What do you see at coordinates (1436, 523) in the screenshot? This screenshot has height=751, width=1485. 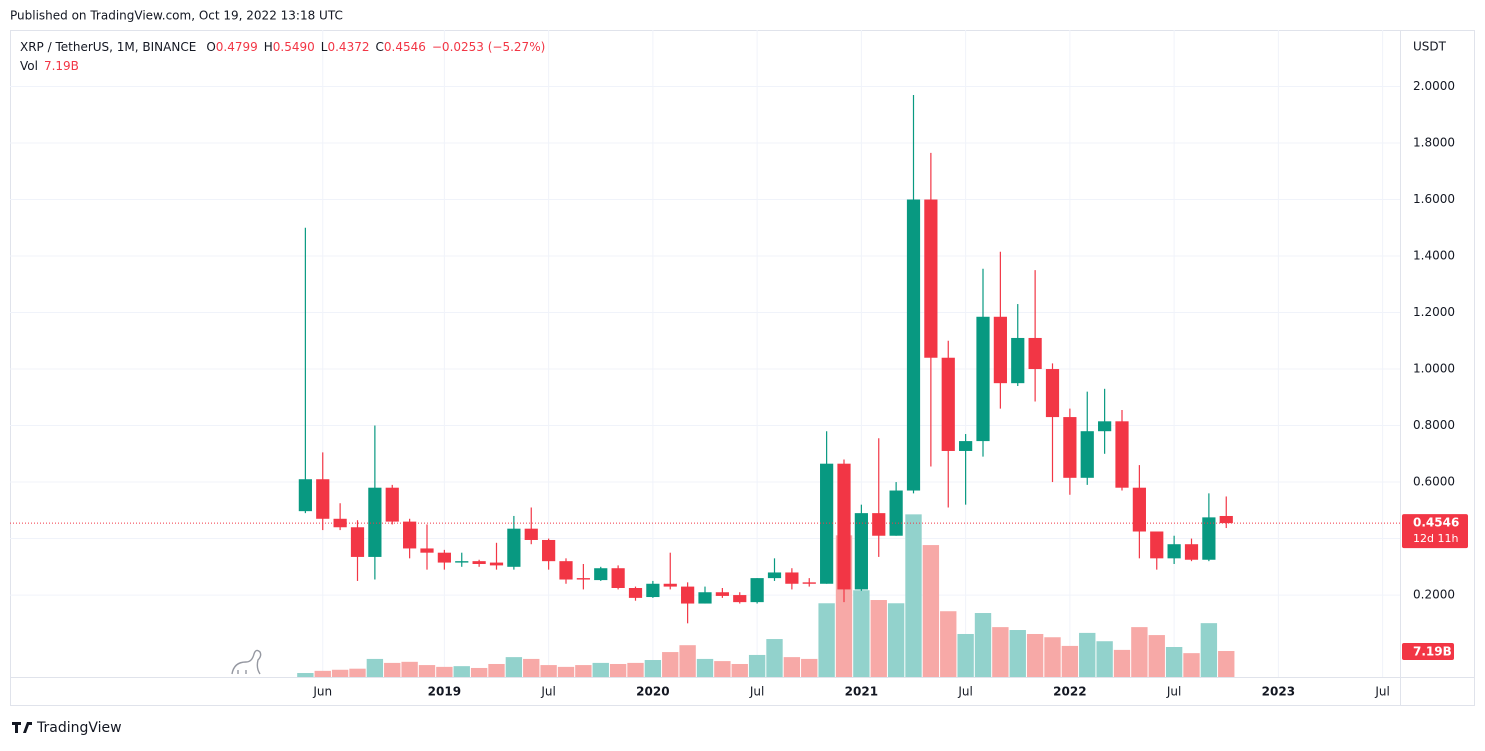 I see `last-price-label: 0.4546` at bounding box center [1436, 523].